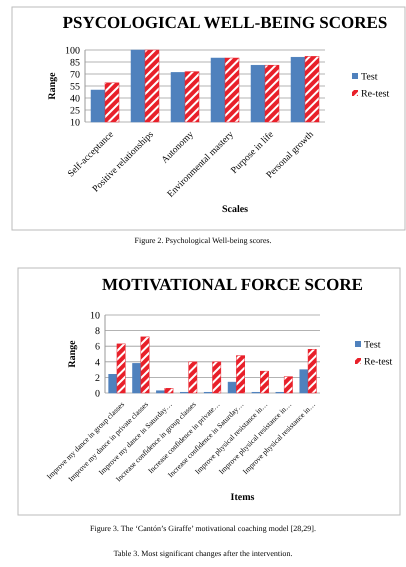  I want to click on x-axis-title: Scales, so click(235, 209).